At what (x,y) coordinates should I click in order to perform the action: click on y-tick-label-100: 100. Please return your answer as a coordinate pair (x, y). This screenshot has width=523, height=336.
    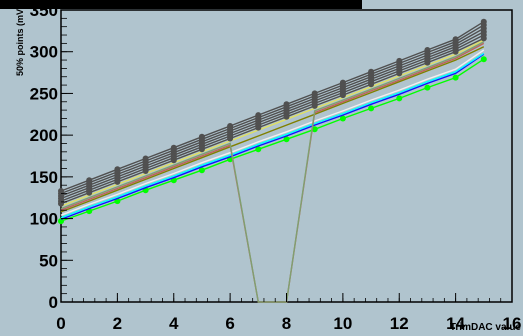
    Looking at the image, I should click on (44, 219).